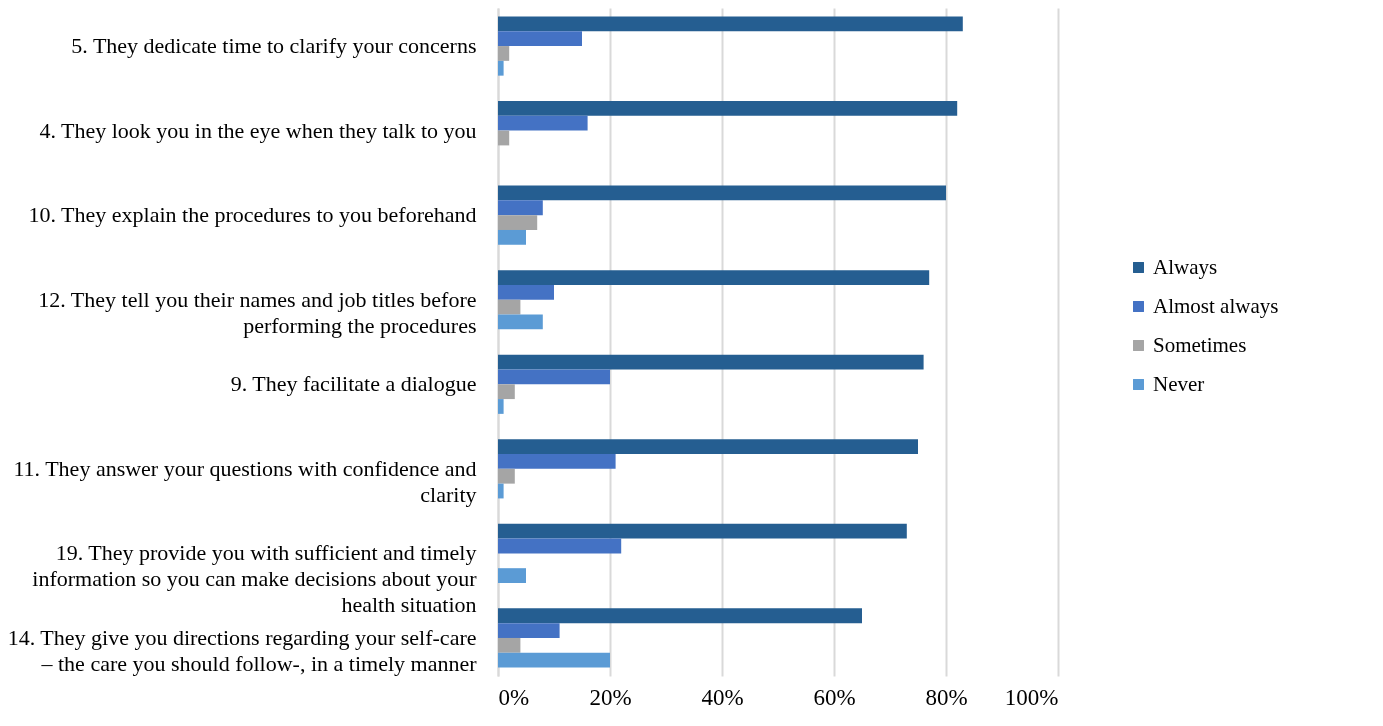  Describe the element at coordinates (245, 481) in the screenshot. I see `y-tick-label: 11. They answer your questions with confidence and clarity` at that location.